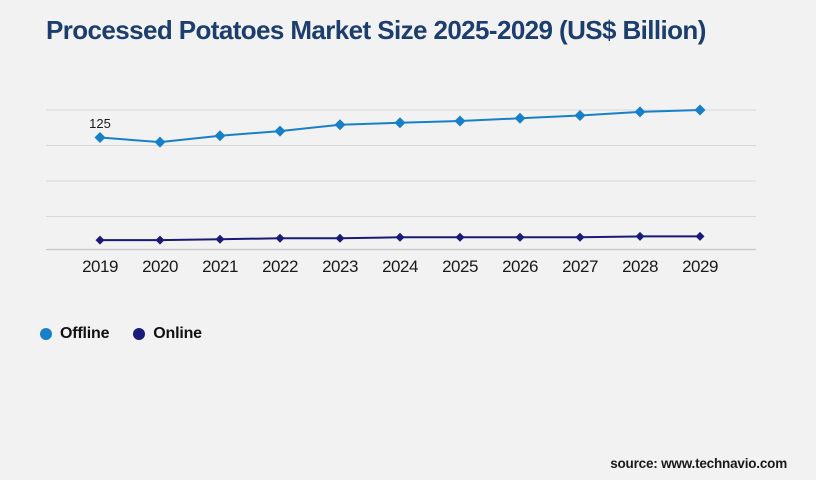 Image resolution: width=816 pixels, height=480 pixels. What do you see at coordinates (177, 333) in the screenshot?
I see `legend-label-online: Online` at bounding box center [177, 333].